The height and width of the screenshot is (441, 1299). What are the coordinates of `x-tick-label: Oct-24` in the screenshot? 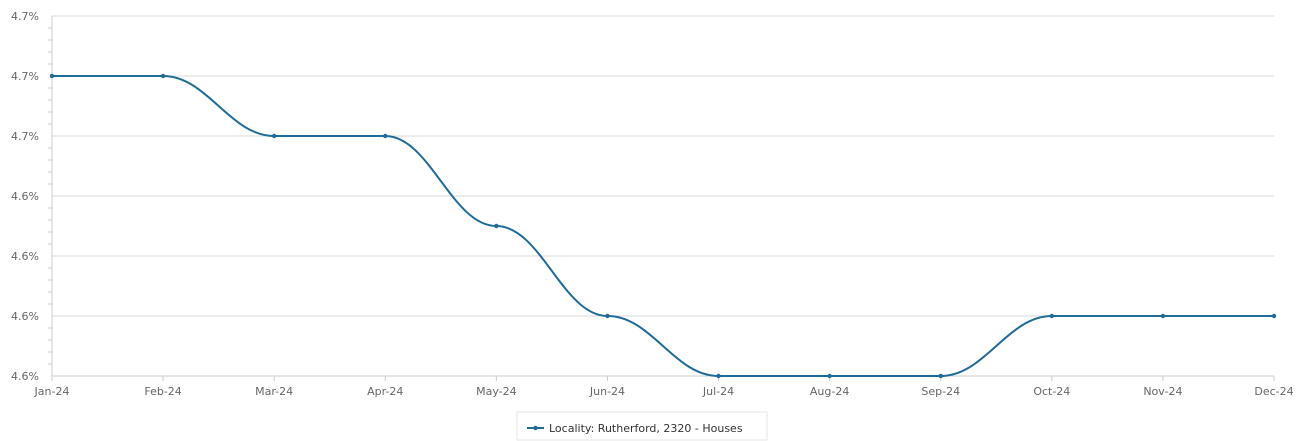 It's located at (1051, 391).